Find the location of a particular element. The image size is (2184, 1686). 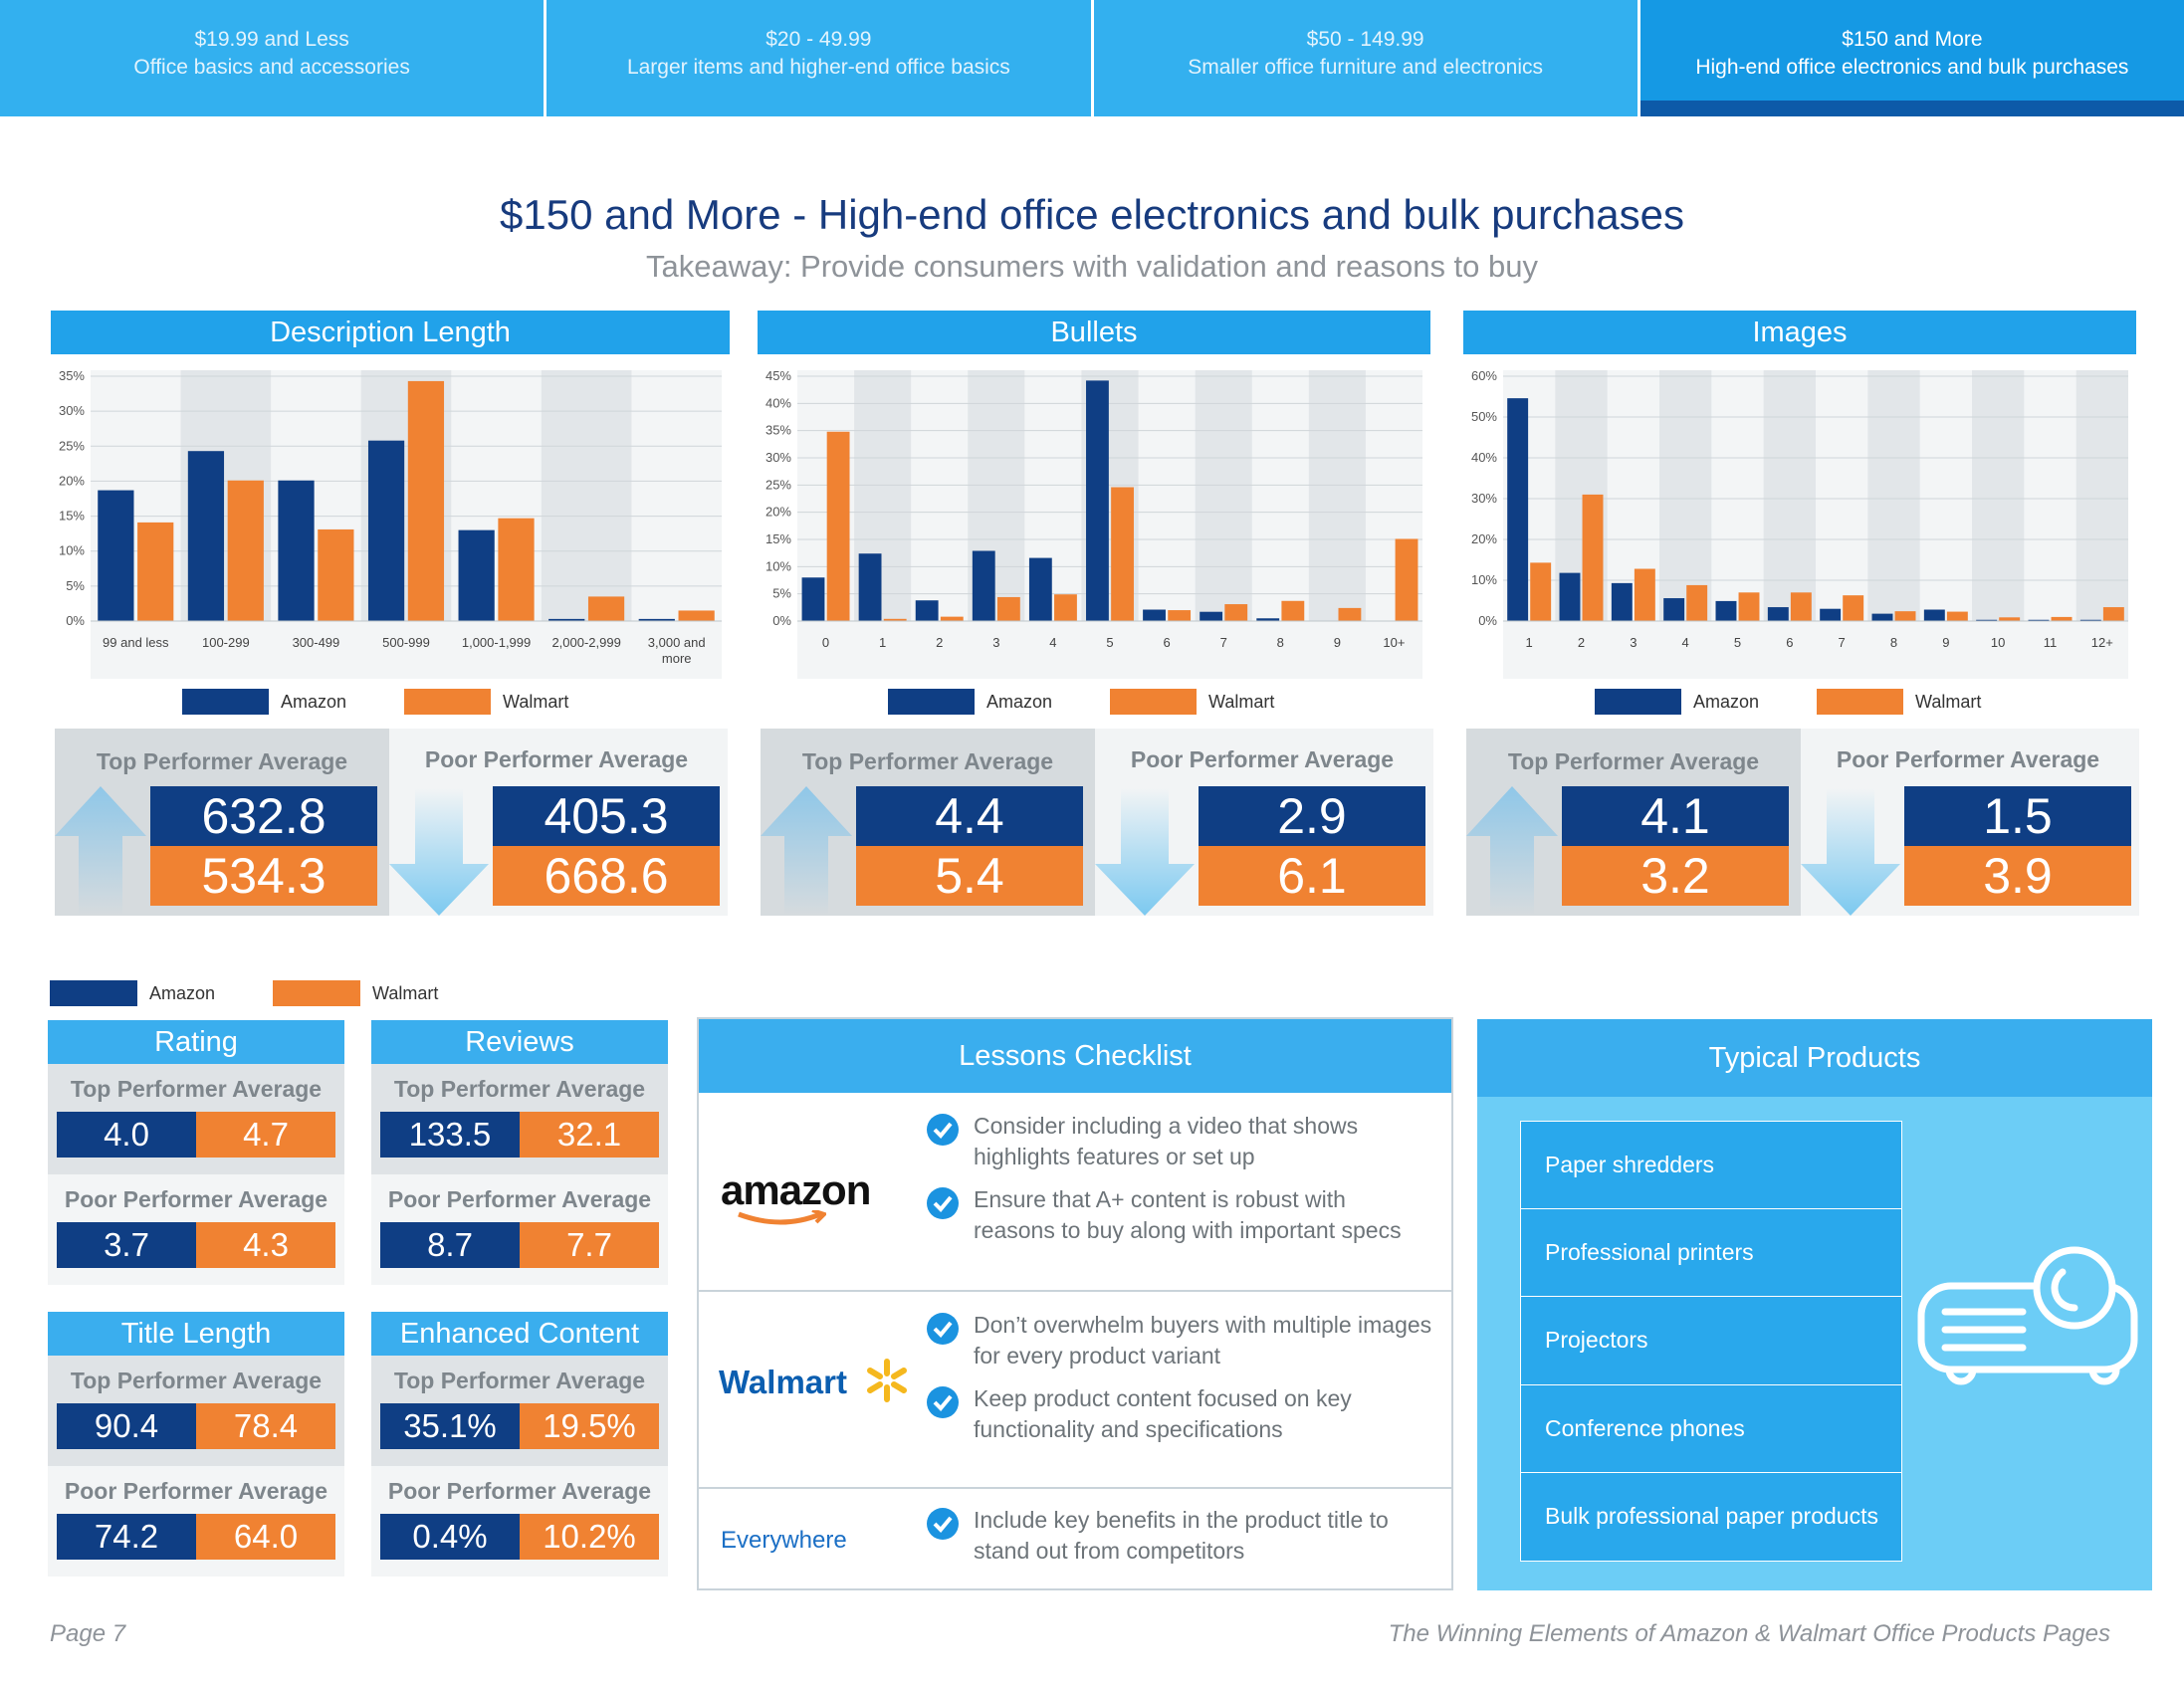

list-item: Bulk professional paper products is located at coordinates (1711, 1517).